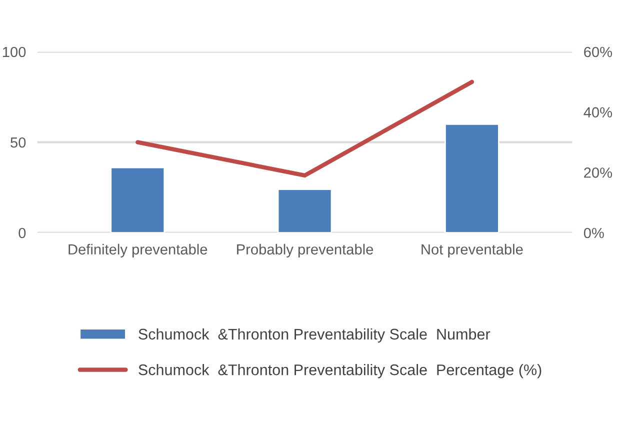  I want to click on x-tick-label: Definitely preventable, so click(138, 251).